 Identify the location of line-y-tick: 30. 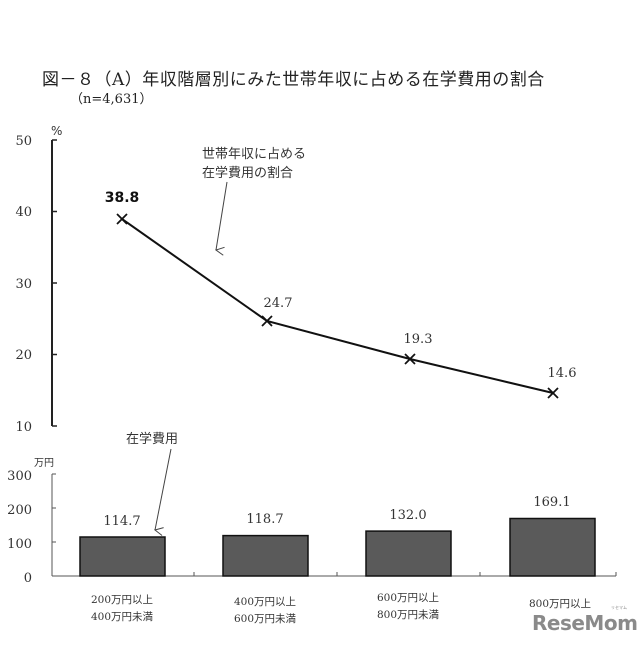
(23, 284).